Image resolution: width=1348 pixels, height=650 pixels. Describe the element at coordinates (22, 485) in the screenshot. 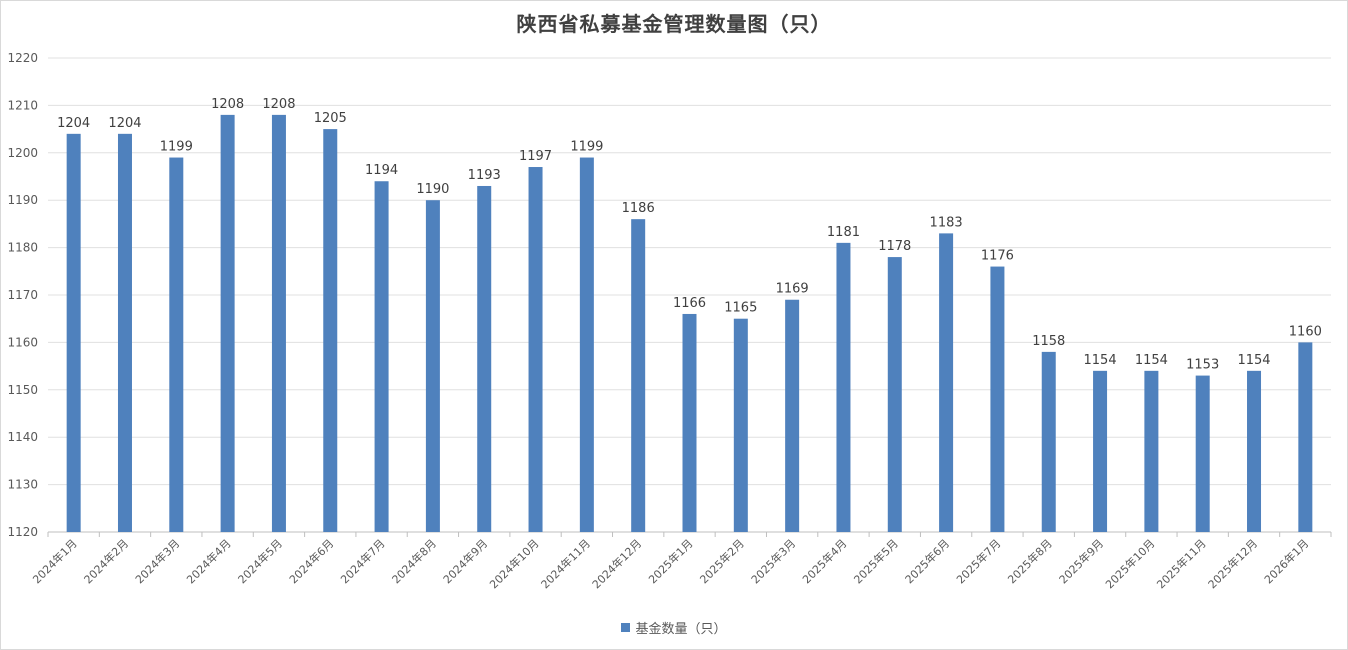

I see `y-tick-label: 1130` at that location.